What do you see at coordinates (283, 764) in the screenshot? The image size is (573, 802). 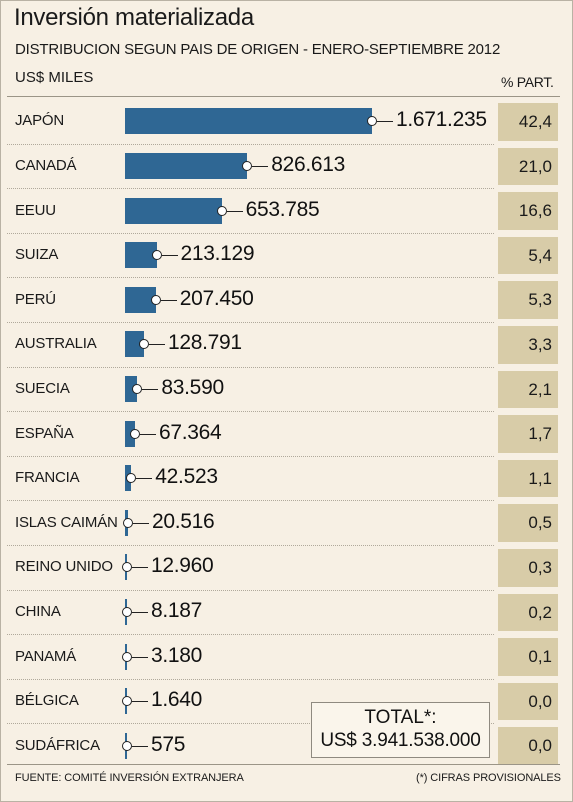 I see `footer-divider` at bounding box center [283, 764].